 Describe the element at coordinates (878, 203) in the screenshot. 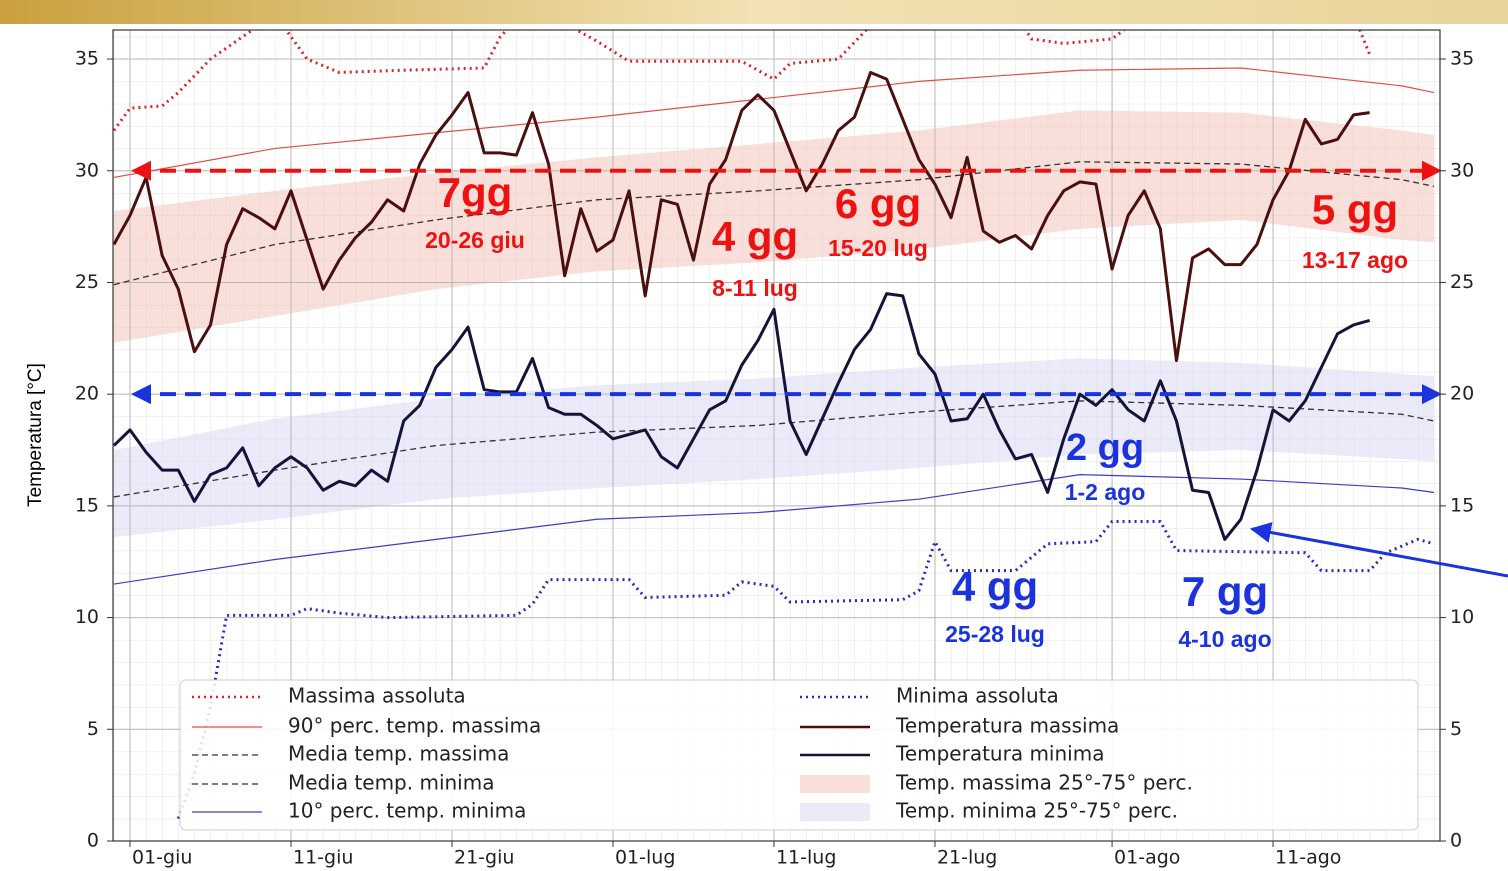

I see `annotation: 6 gg` at that location.